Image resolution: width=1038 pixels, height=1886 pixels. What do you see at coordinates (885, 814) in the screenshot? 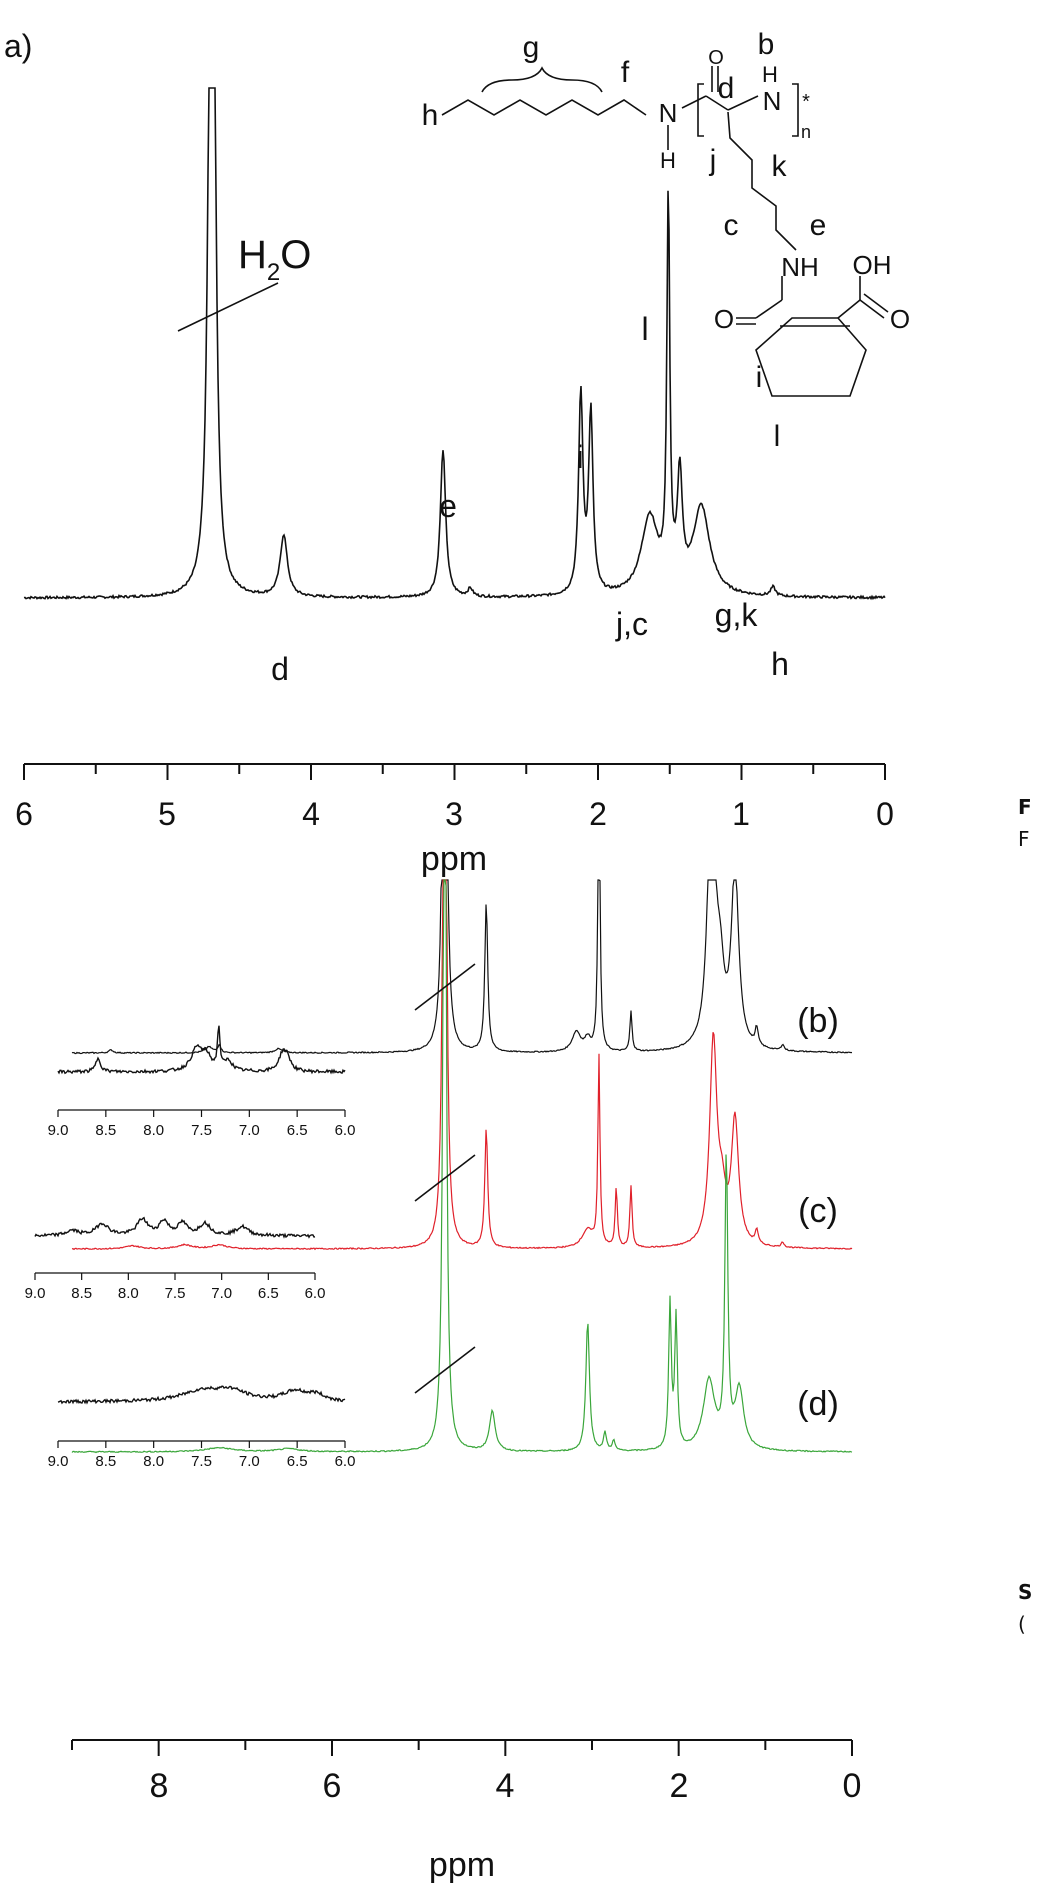
I see `axis-a-tick-label: 0` at bounding box center [885, 814].